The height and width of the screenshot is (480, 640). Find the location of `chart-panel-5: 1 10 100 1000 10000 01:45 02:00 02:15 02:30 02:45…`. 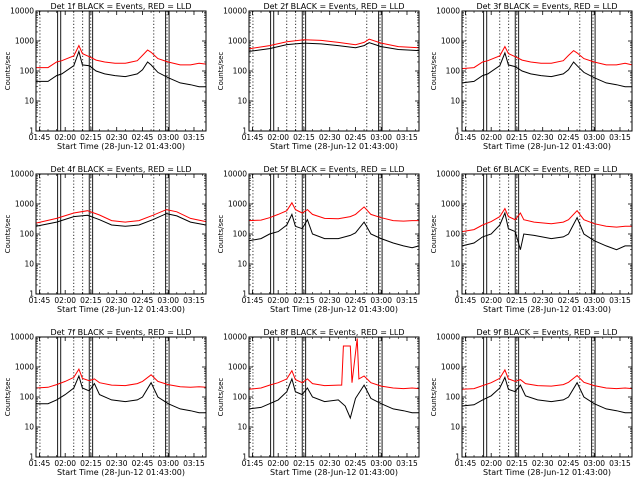

chart-panel-5: 1 10 100 1000 10000 01:45 02:00 02:15 02:30 02:45… is located at coordinates (318, 239).